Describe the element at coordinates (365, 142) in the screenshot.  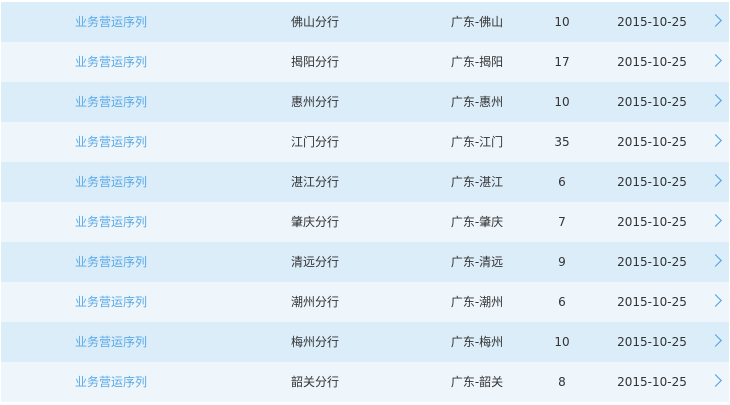
I see `list-item: 业务营运序列 江门分行 广东-江门 35 2015-10-25` at that location.